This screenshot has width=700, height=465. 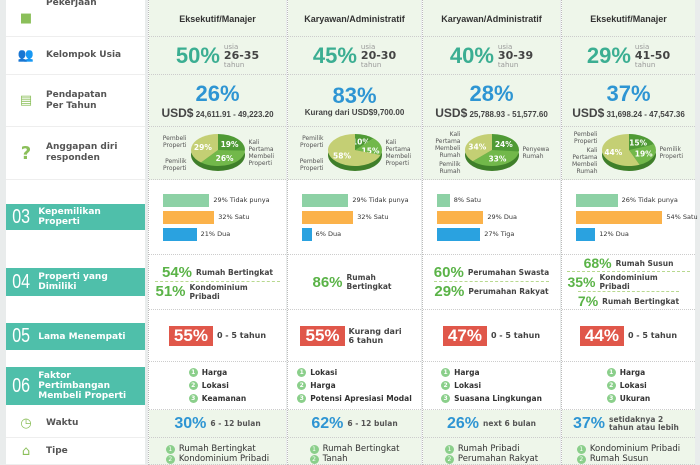 What do you see at coordinates (628, 300) in the screenshot?
I see `property-type-row: 7% Rumah Bertingkat` at bounding box center [628, 300].